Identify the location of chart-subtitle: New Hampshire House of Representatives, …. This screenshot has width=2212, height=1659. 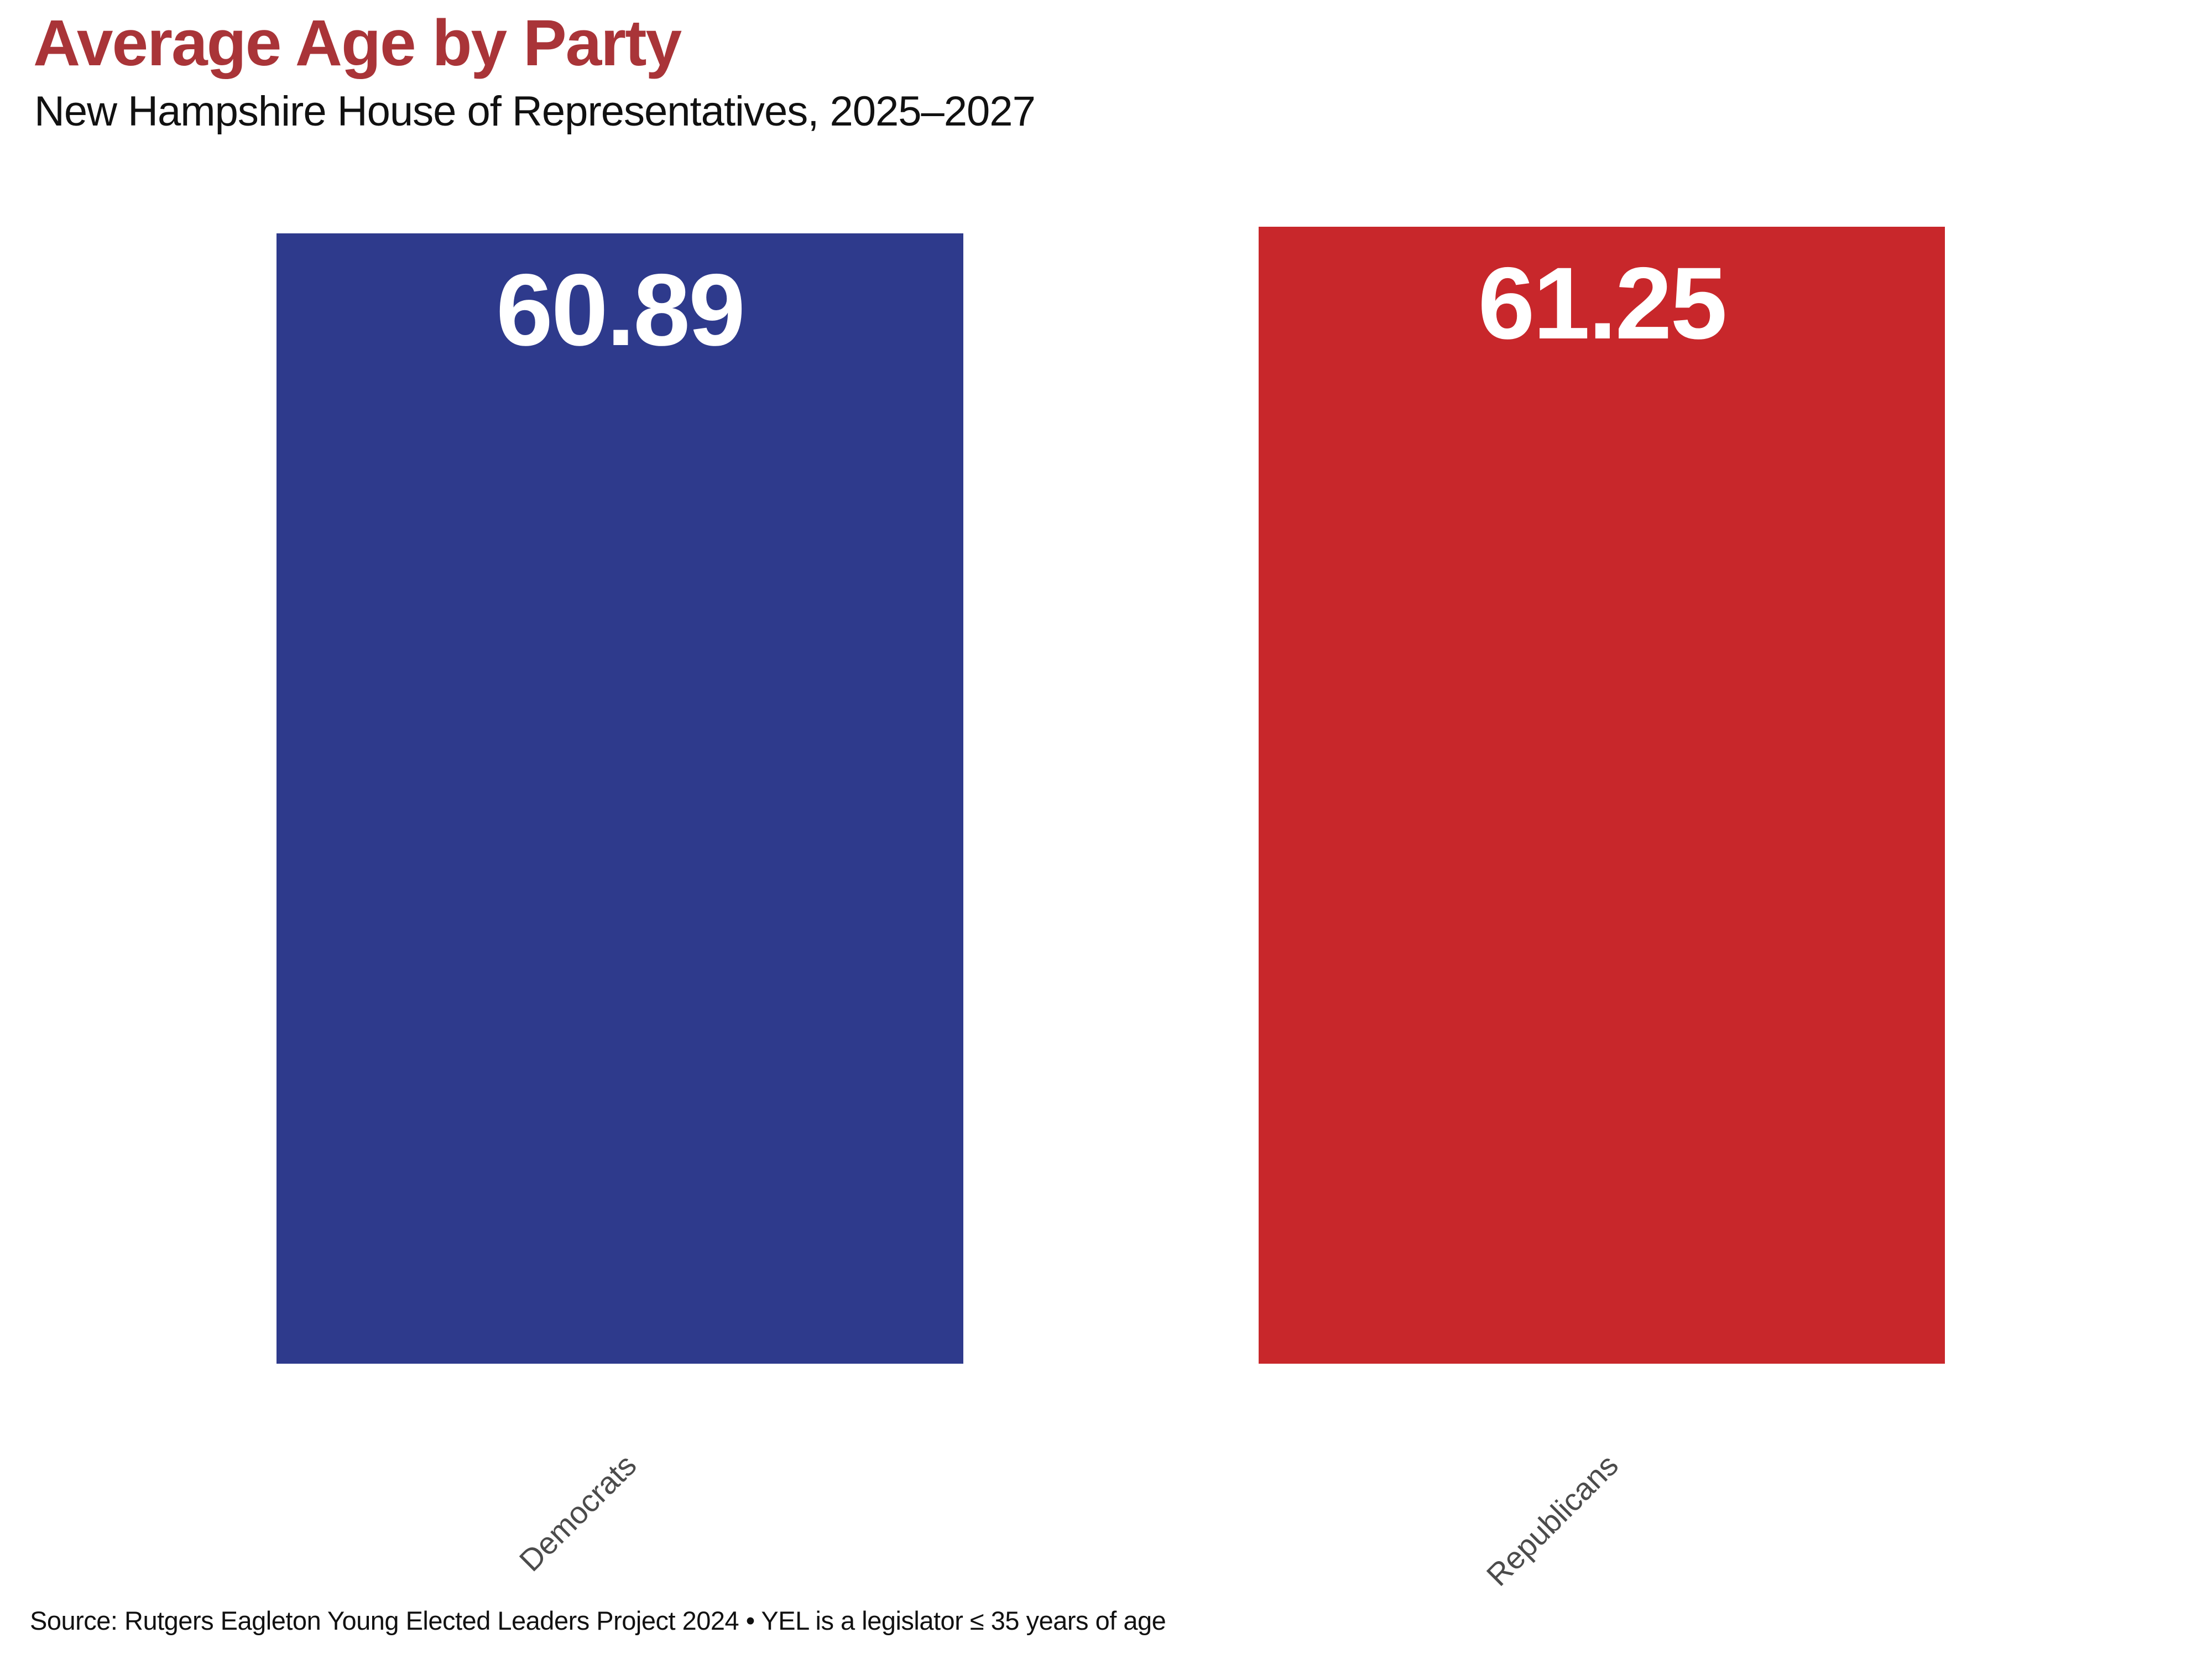
(535, 111).